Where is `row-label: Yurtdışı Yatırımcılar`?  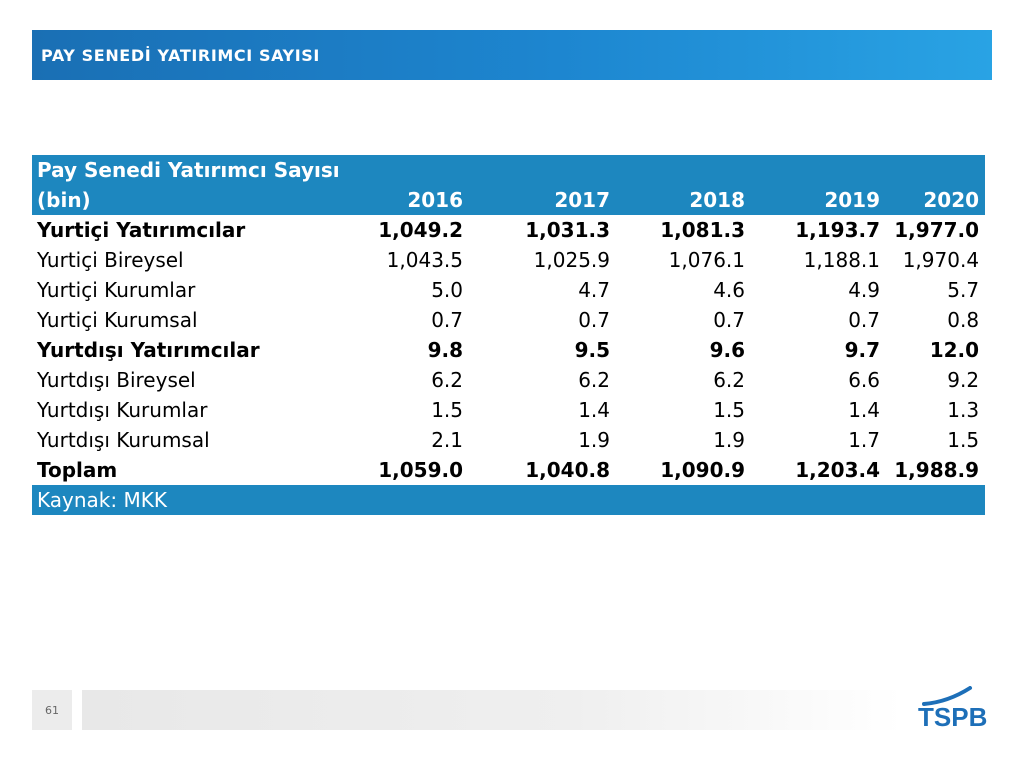
row-label: Yurtdışı Yatırımcılar is located at coordinates (148, 350).